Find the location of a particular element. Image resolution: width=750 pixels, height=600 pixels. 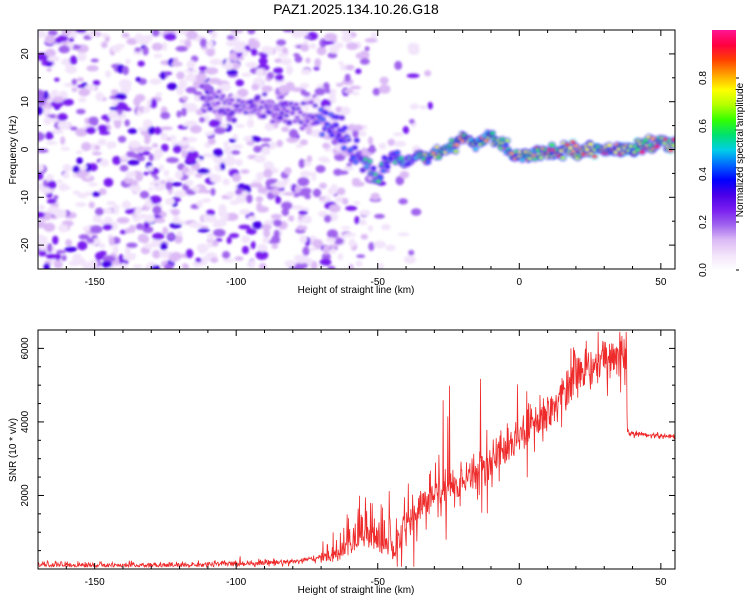

colorbar-tick-label: 0.2 is located at coordinates (703, 222).